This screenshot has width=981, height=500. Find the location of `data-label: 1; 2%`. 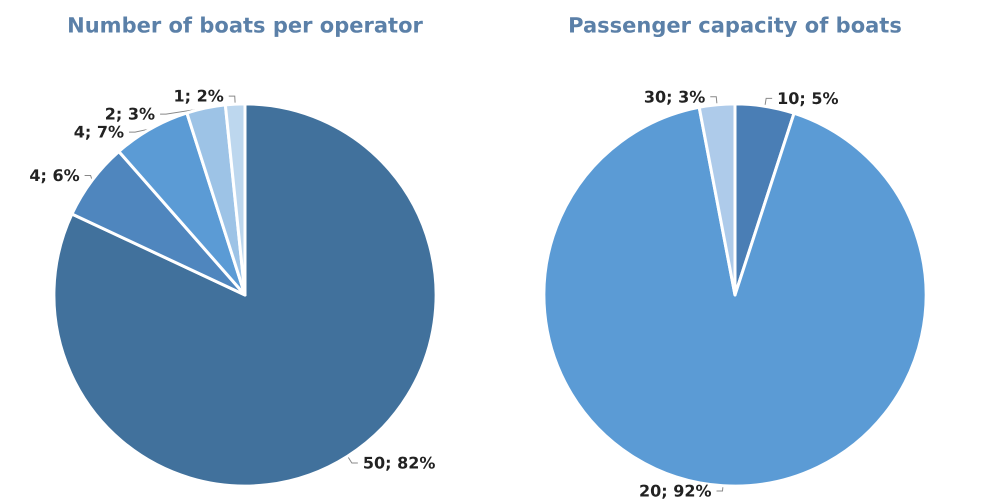

data-label: 1; 2% is located at coordinates (198, 96).